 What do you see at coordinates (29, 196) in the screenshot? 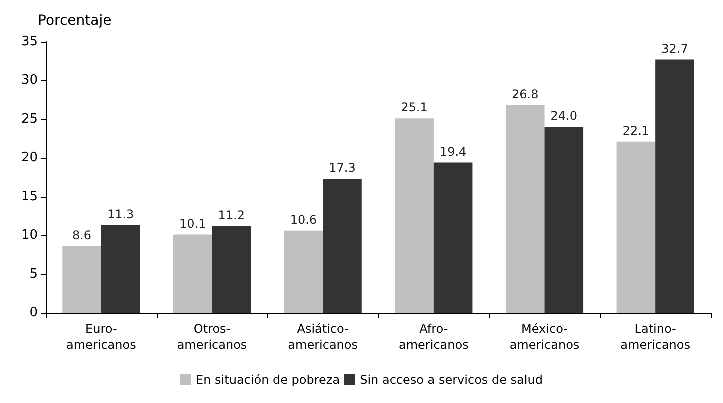
I see `y-tick-label: 15` at bounding box center [29, 196].